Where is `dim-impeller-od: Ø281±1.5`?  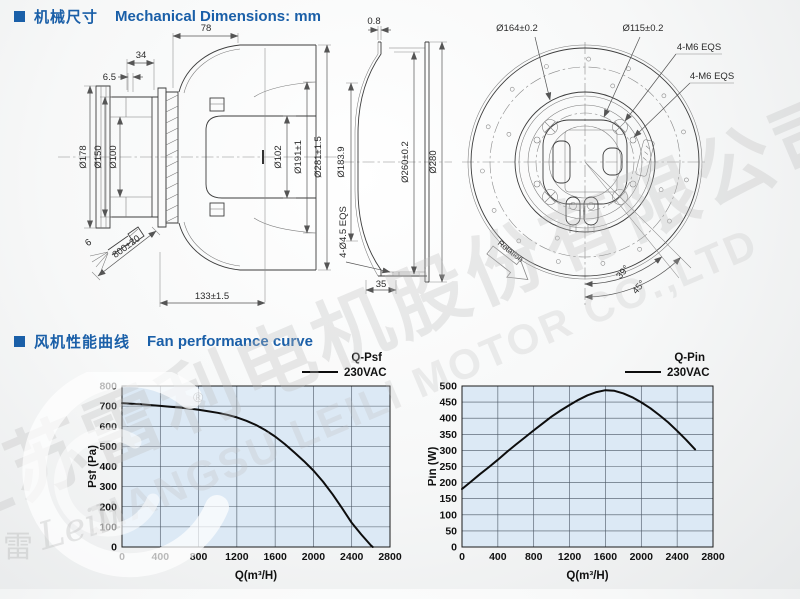
dim-impeller-od: Ø281±1.5 is located at coordinates (318, 157).